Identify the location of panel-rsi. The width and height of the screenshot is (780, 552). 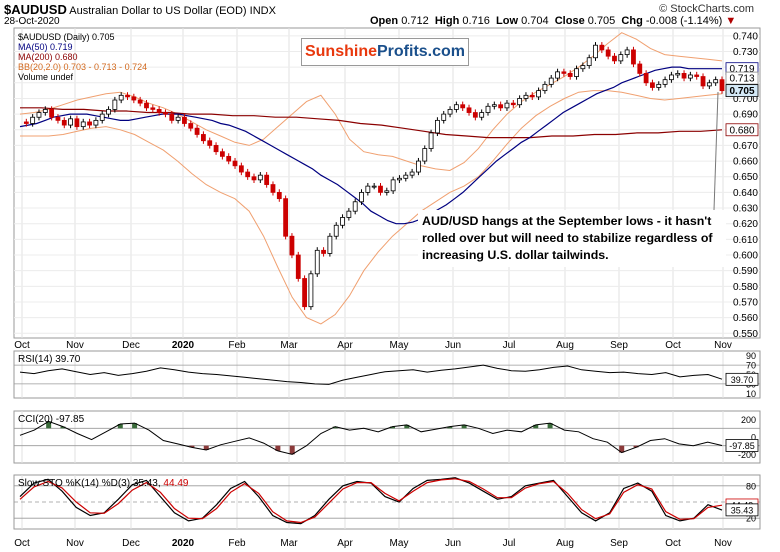
(387, 374).